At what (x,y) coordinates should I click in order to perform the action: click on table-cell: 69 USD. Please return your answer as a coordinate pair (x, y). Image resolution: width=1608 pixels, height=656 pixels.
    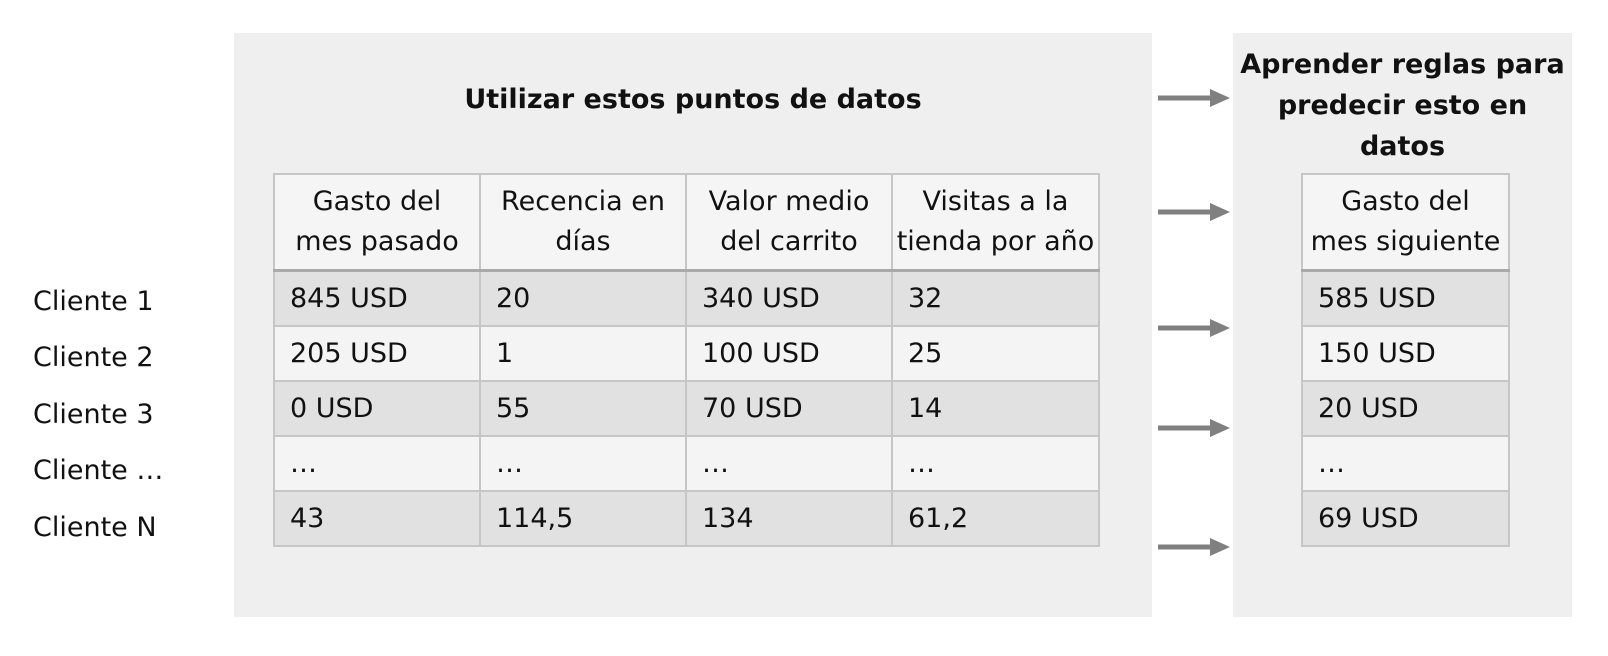
    Looking at the image, I should click on (1405, 518).